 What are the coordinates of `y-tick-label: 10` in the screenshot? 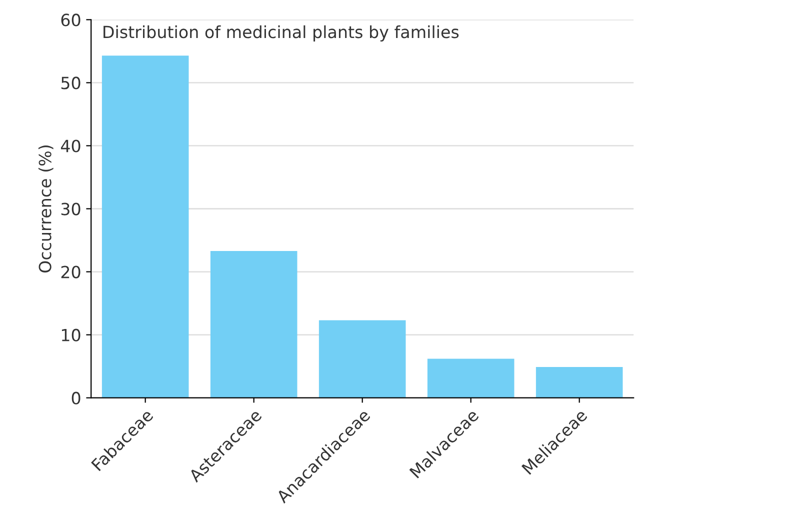 It's located at (71, 335).